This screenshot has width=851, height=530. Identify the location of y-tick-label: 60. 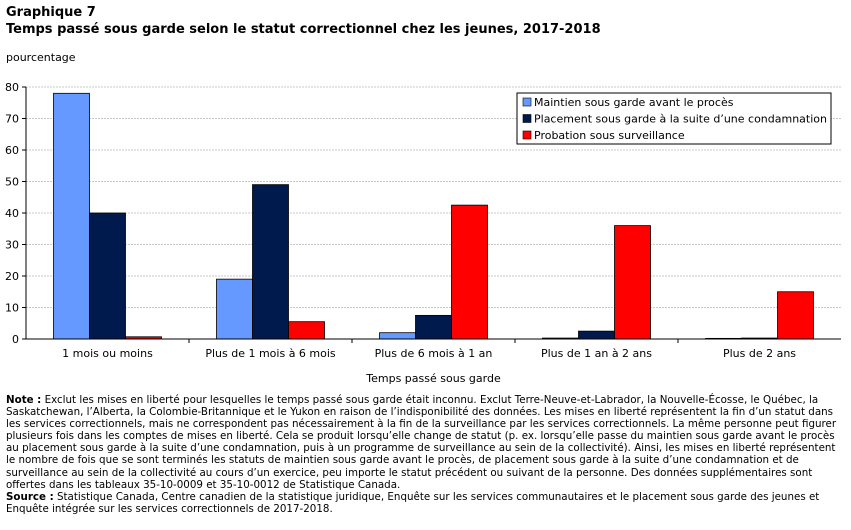
(12, 150).